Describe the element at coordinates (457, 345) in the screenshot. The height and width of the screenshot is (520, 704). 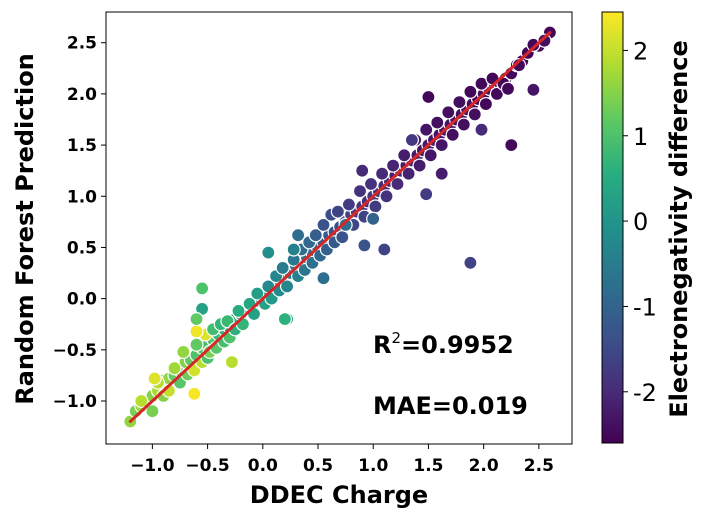
I see `r2-value: =0.9952` at that location.